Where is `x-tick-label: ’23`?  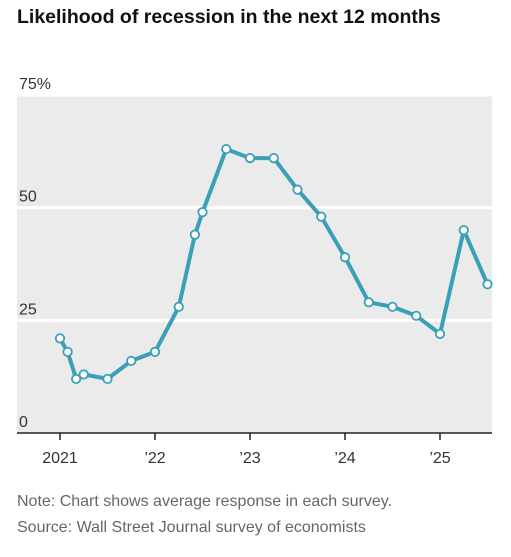 x-tick-label: ’23 is located at coordinates (249, 458).